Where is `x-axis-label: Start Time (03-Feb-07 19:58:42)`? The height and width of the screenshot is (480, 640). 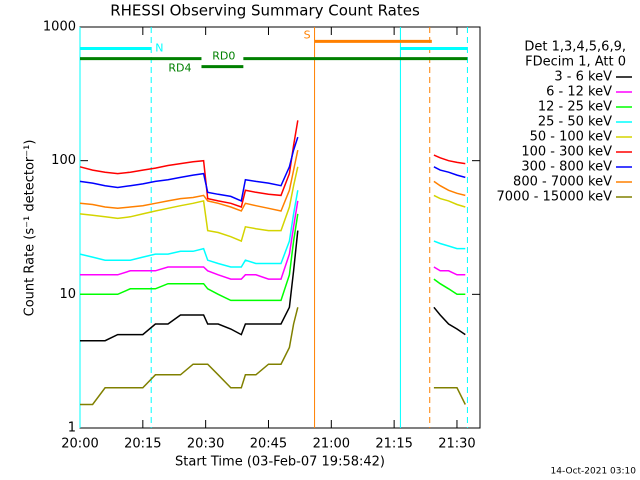
x-axis-label: Start Time (03-Feb-07 19:58:42) is located at coordinates (280, 462).